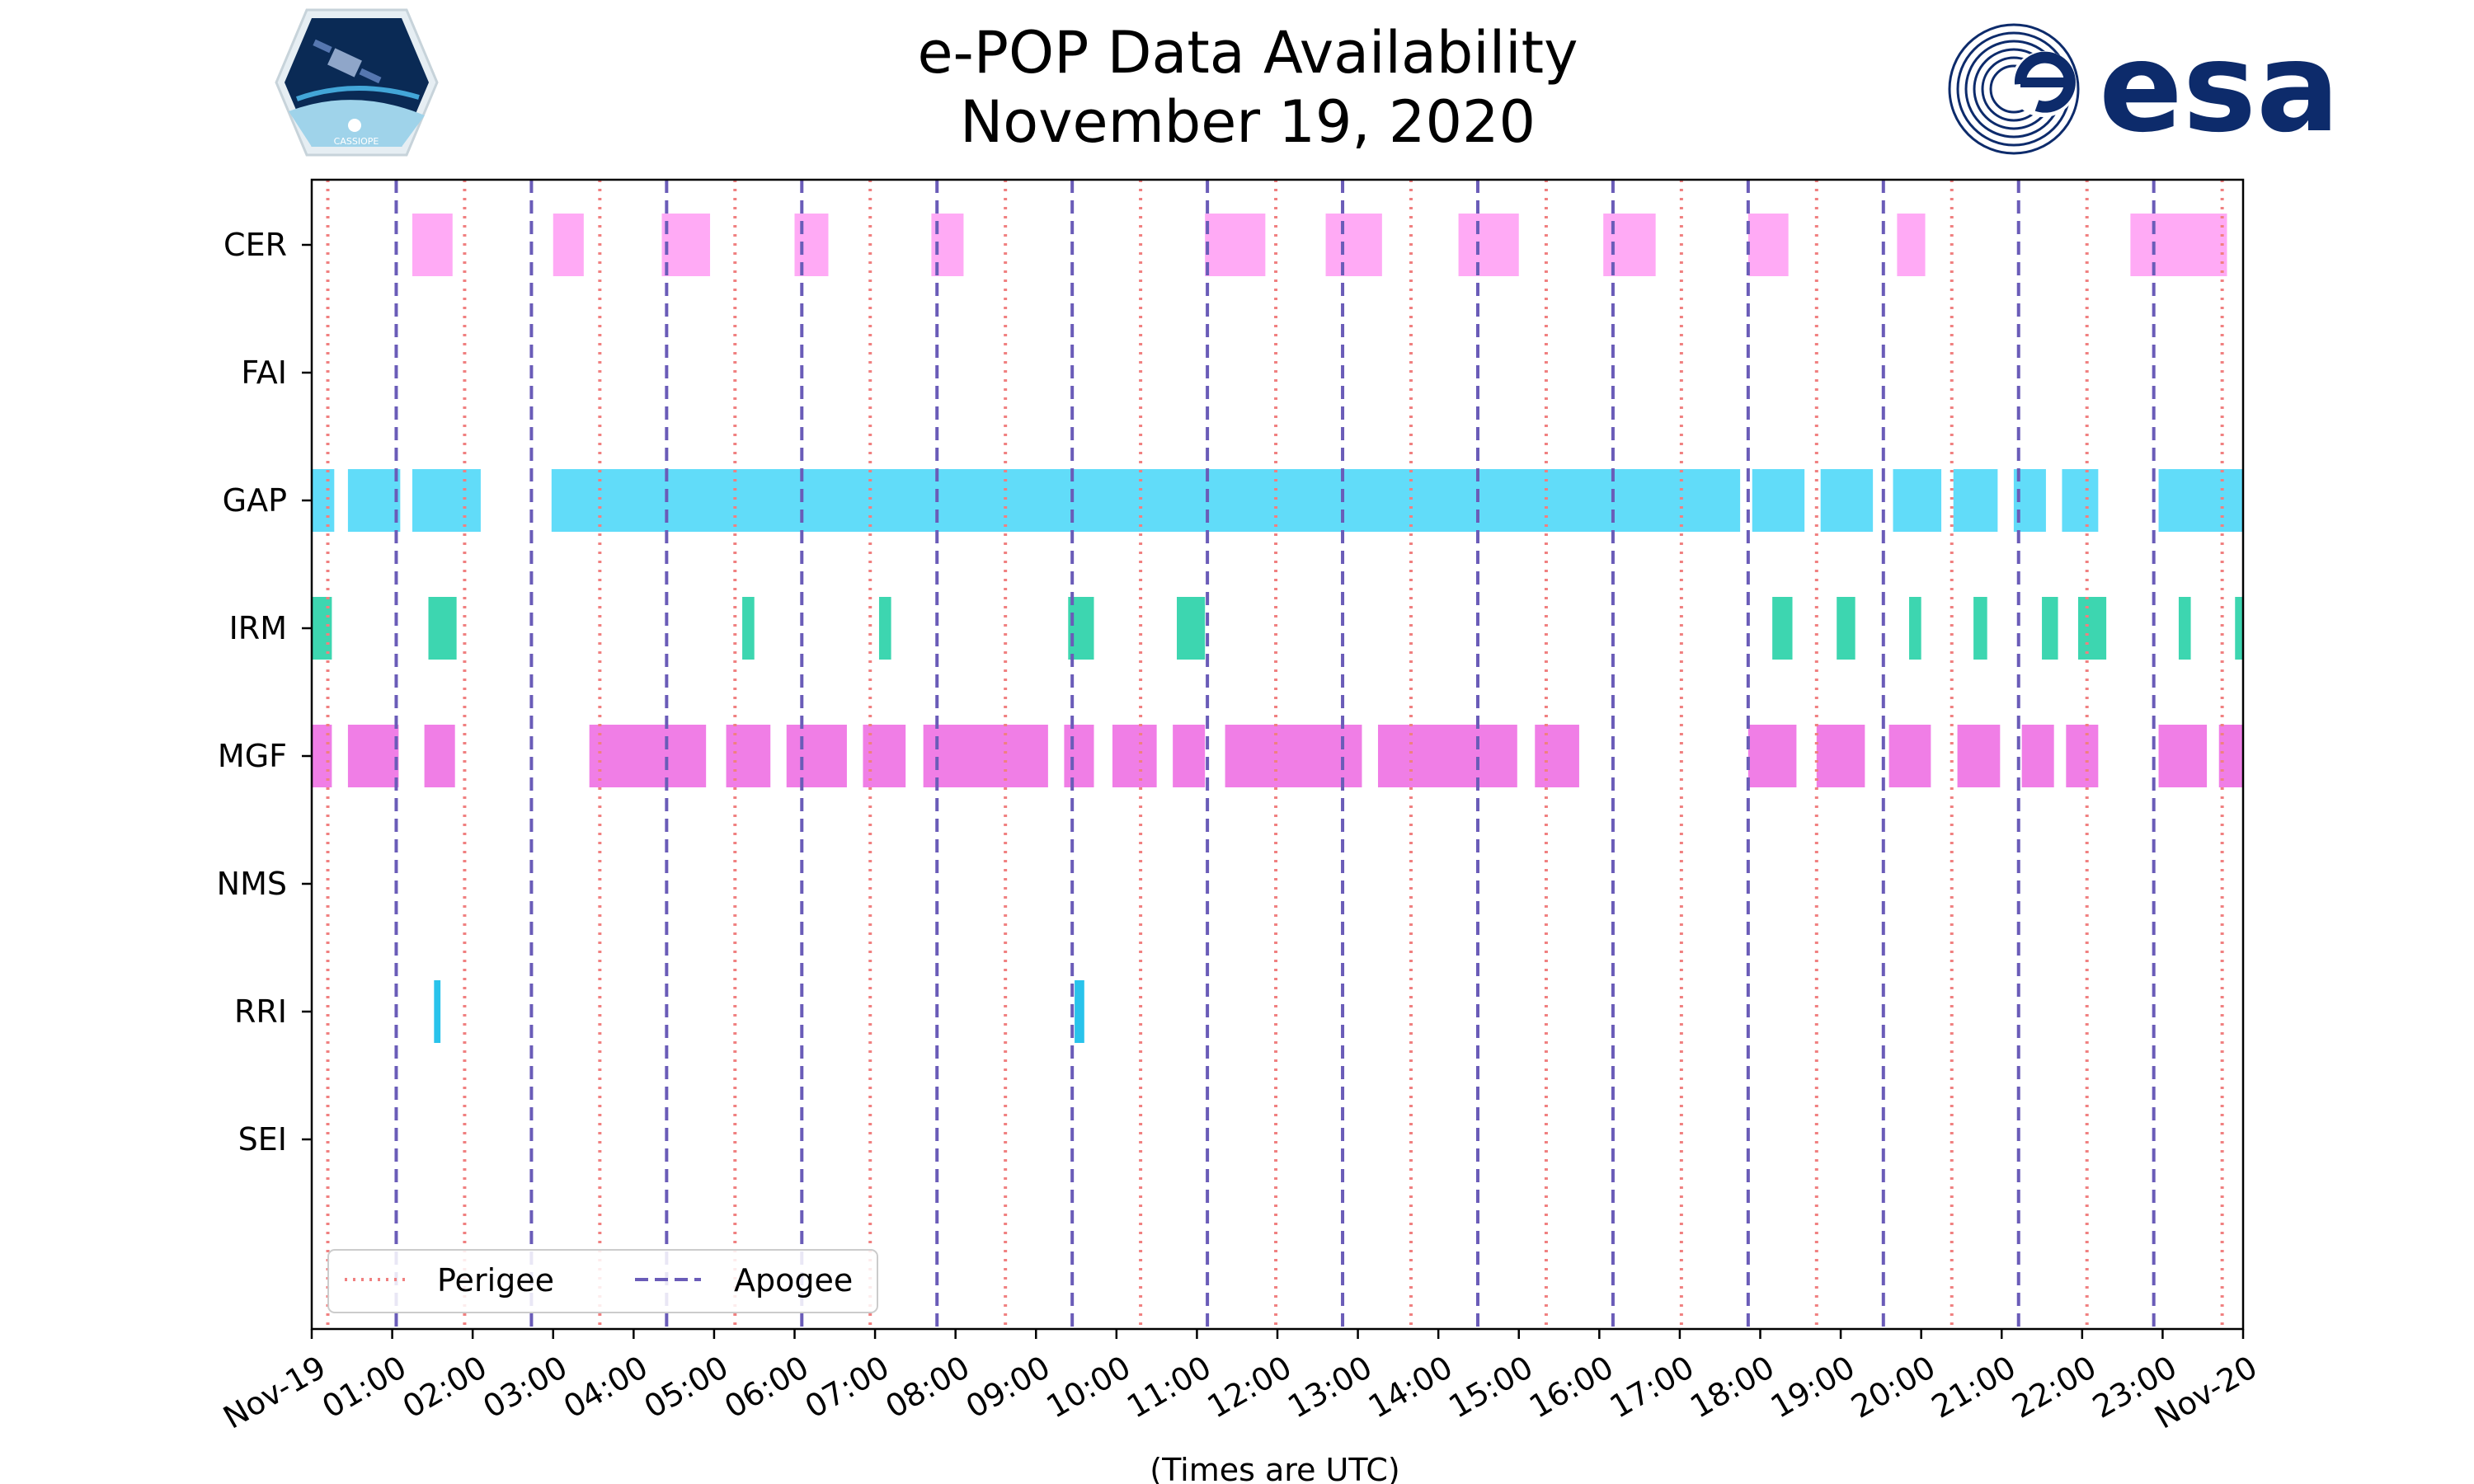 Image resolution: width=2474 pixels, height=1484 pixels. What do you see at coordinates (766, 1387) in the screenshot?
I see `x-tick-label-6: 06:00` at bounding box center [766, 1387].